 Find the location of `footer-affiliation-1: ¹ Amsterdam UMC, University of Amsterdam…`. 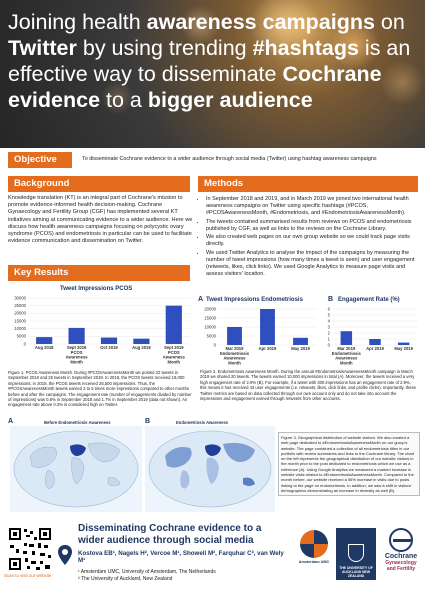

footer-affiliation-1: ¹ Amsterdam UMC, University of Amsterdam… is located at coordinates (147, 572).